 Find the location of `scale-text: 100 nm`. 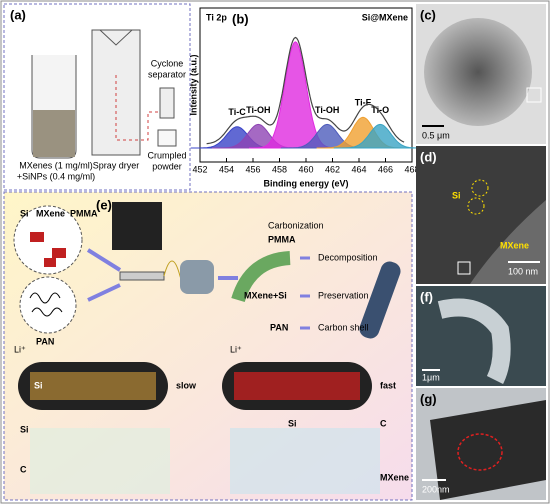

scale-text: 100 nm is located at coordinates (523, 271).